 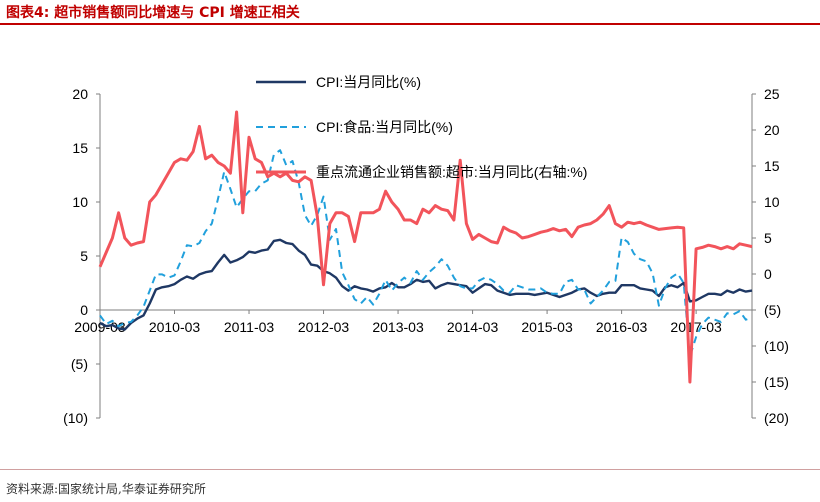 I want to click on x-tick-label: 2010-03, so click(x=175, y=327).